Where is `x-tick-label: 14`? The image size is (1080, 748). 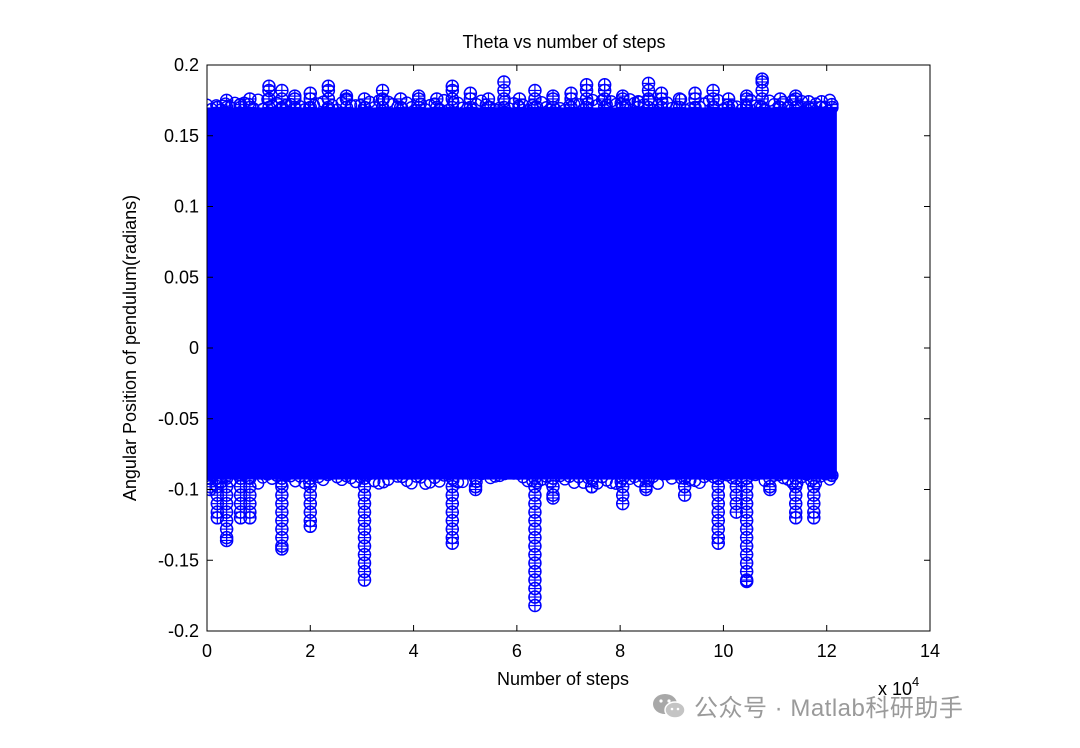 x-tick-label: 14 is located at coordinates (930, 651).